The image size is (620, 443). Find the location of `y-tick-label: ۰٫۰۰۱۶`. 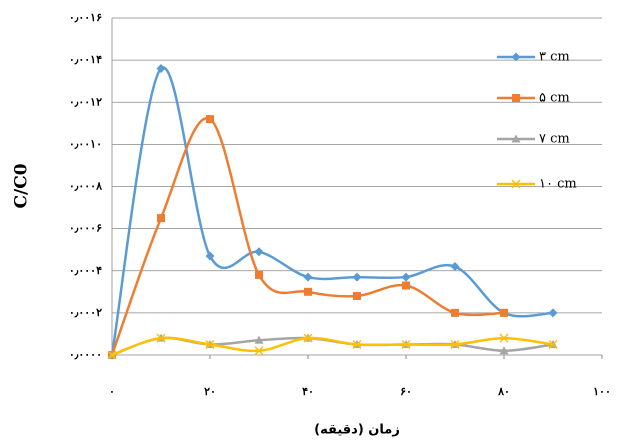

y-tick-label: ۰٫۰۰۱۶ is located at coordinates (85, 17).